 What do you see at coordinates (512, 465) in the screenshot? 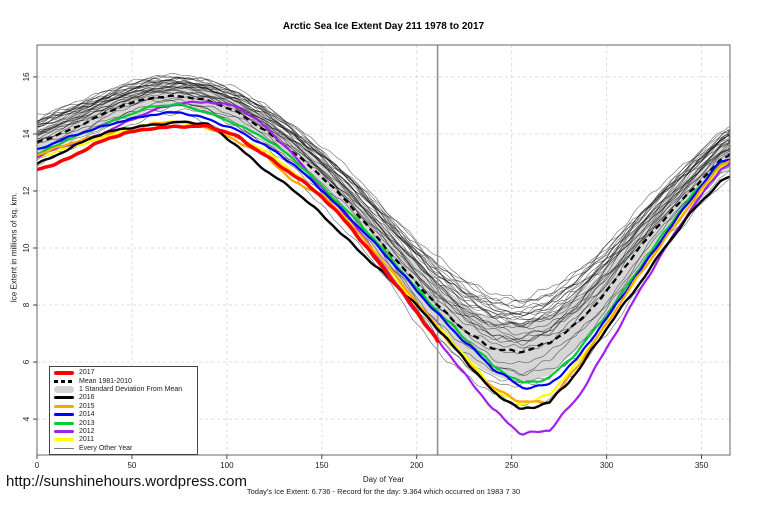
I see `x-tick-label: 250` at bounding box center [512, 465].